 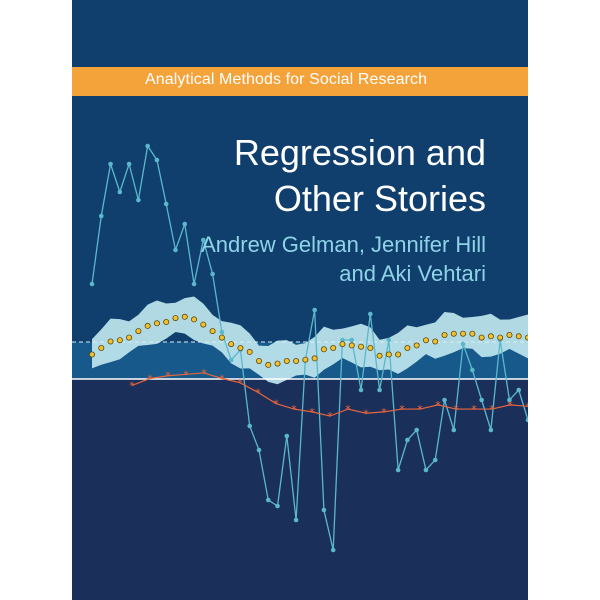 What do you see at coordinates (310, 340) in the screenshot?
I see `confidence-band` at bounding box center [310, 340].